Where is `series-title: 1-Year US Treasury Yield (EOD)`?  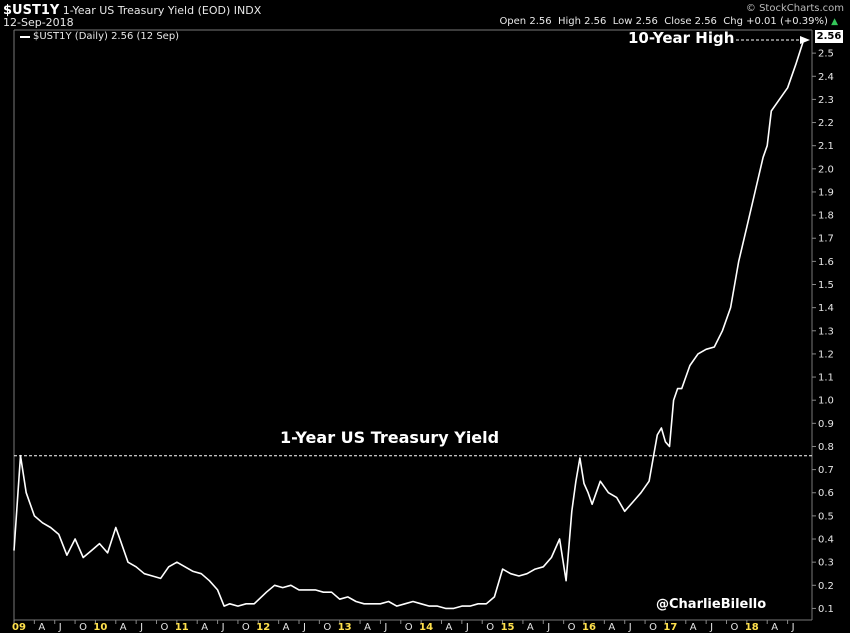
series-title: 1-Year US Treasury Yield (EOD) is located at coordinates (146, 10).